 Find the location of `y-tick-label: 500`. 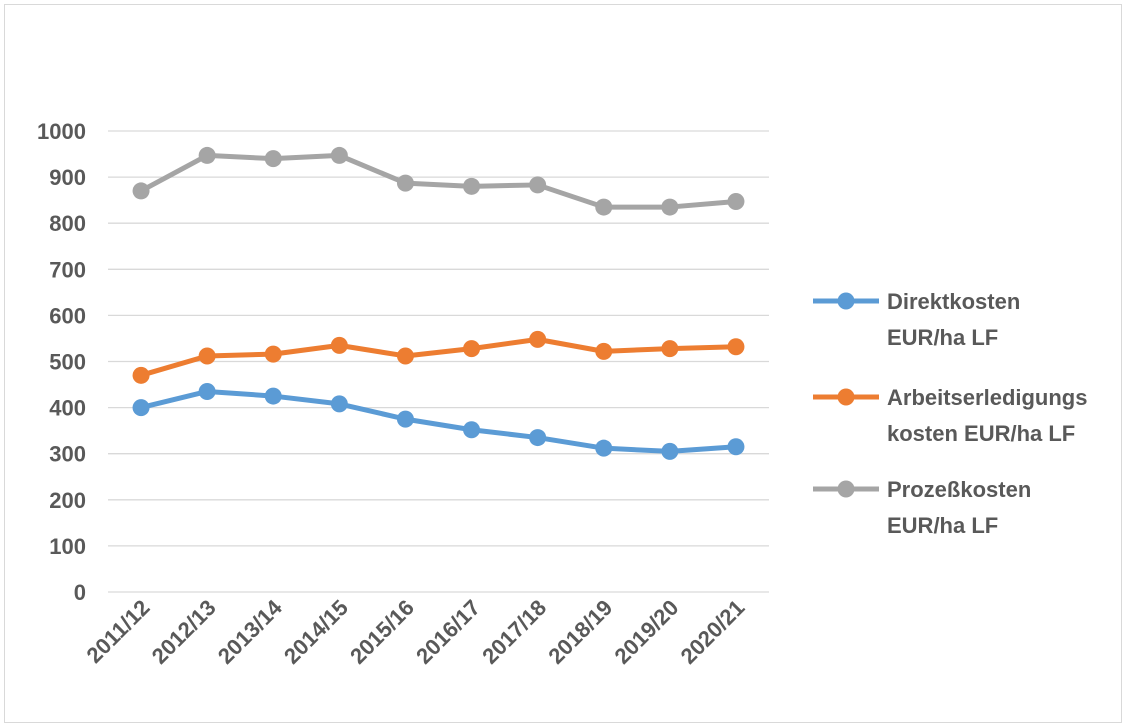

y-tick-label: 500 is located at coordinates (67, 362).